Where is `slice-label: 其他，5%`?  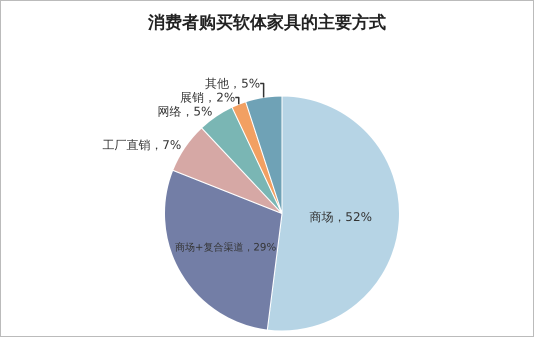 slice-label: 其他，5% is located at coordinates (232, 83).